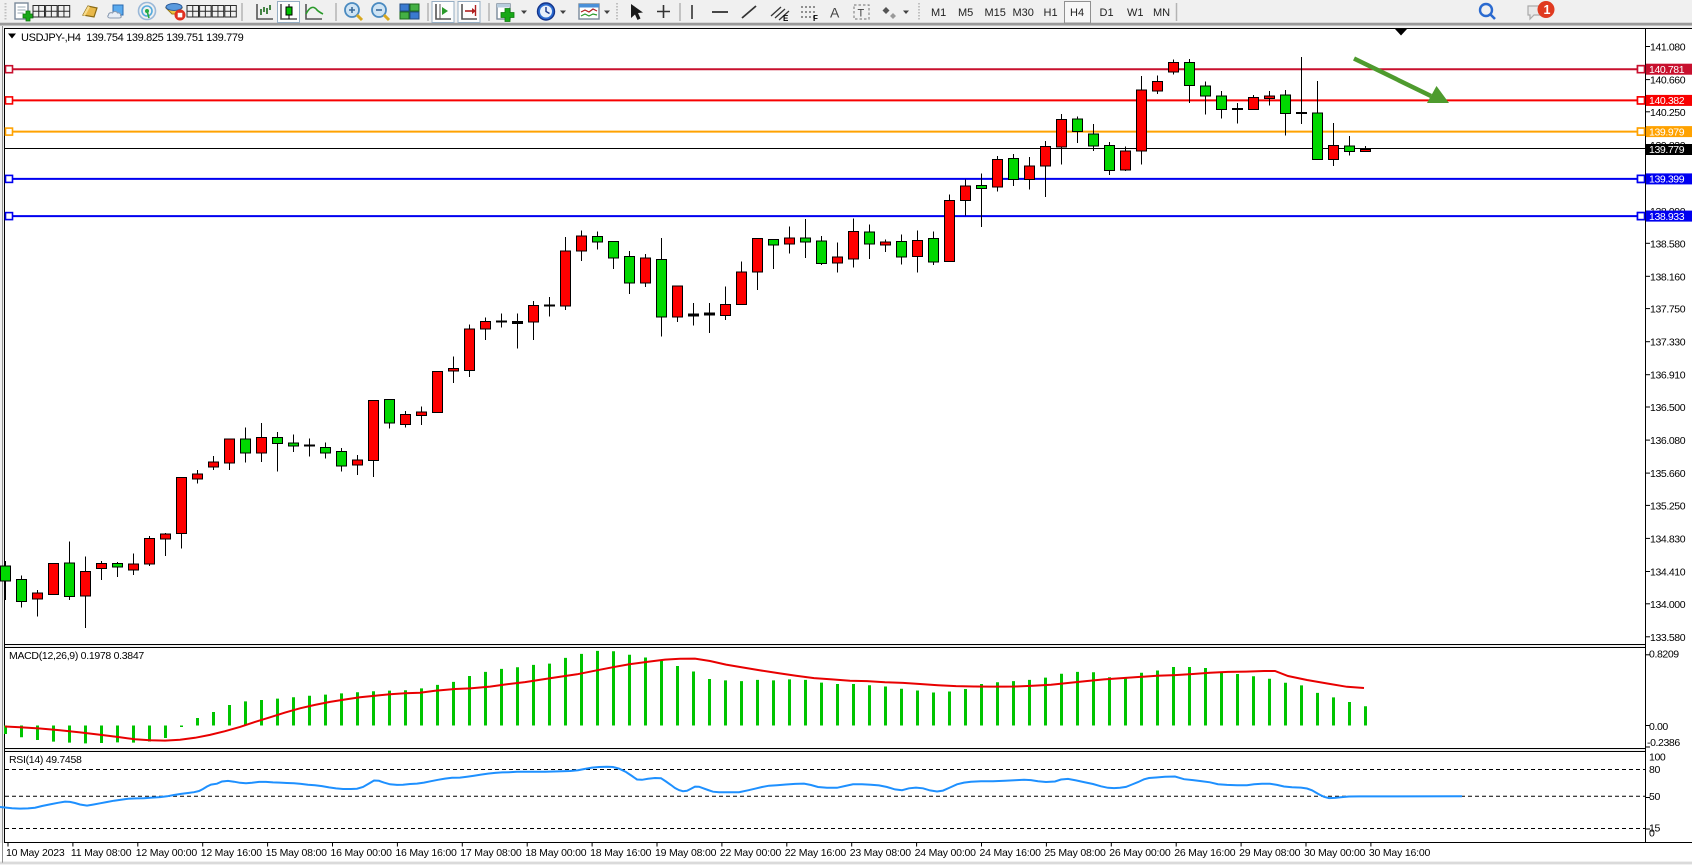  What do you see at coordinates (1667, 132) in the screenshot?
I see `svg-text: 139.979` at bounding box center [1667, 132].